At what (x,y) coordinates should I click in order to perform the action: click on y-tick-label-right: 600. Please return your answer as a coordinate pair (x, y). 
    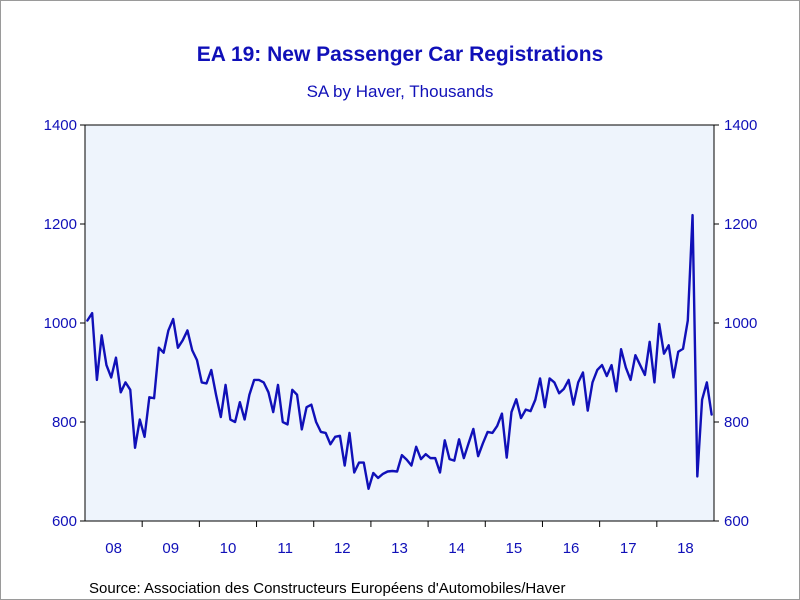
    Looking at the image, I should click on (736, 521).